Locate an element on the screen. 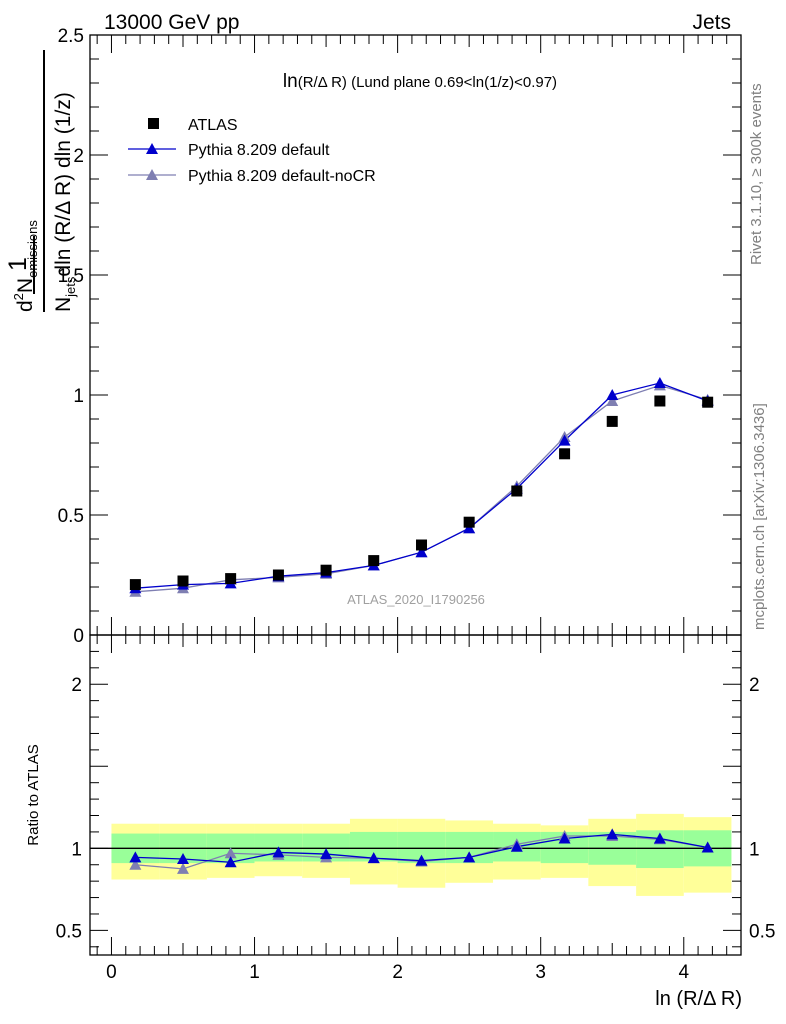 Image resolution: width=786 pixels, height=1024 pixels. ylabel-denominator: Njetsdln (R/Δ R) dln (1/z) is located at coordinates (65, 202).